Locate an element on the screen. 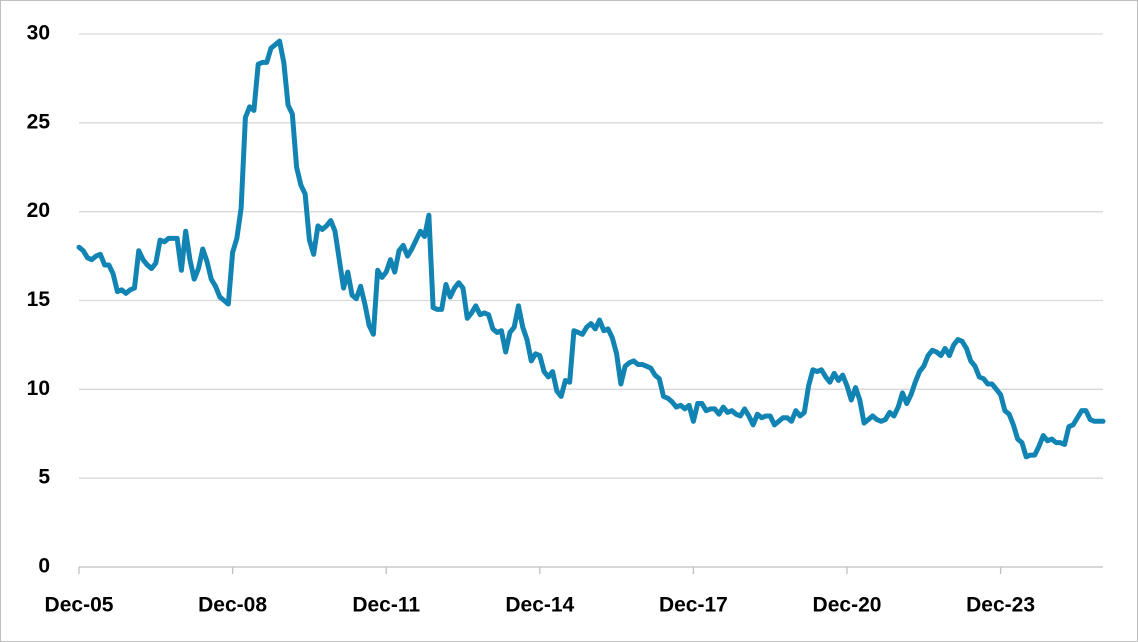 The height and width of the screenshot is (642, 1138). y-tick-label: 20 is located at coordinates (38, 210).